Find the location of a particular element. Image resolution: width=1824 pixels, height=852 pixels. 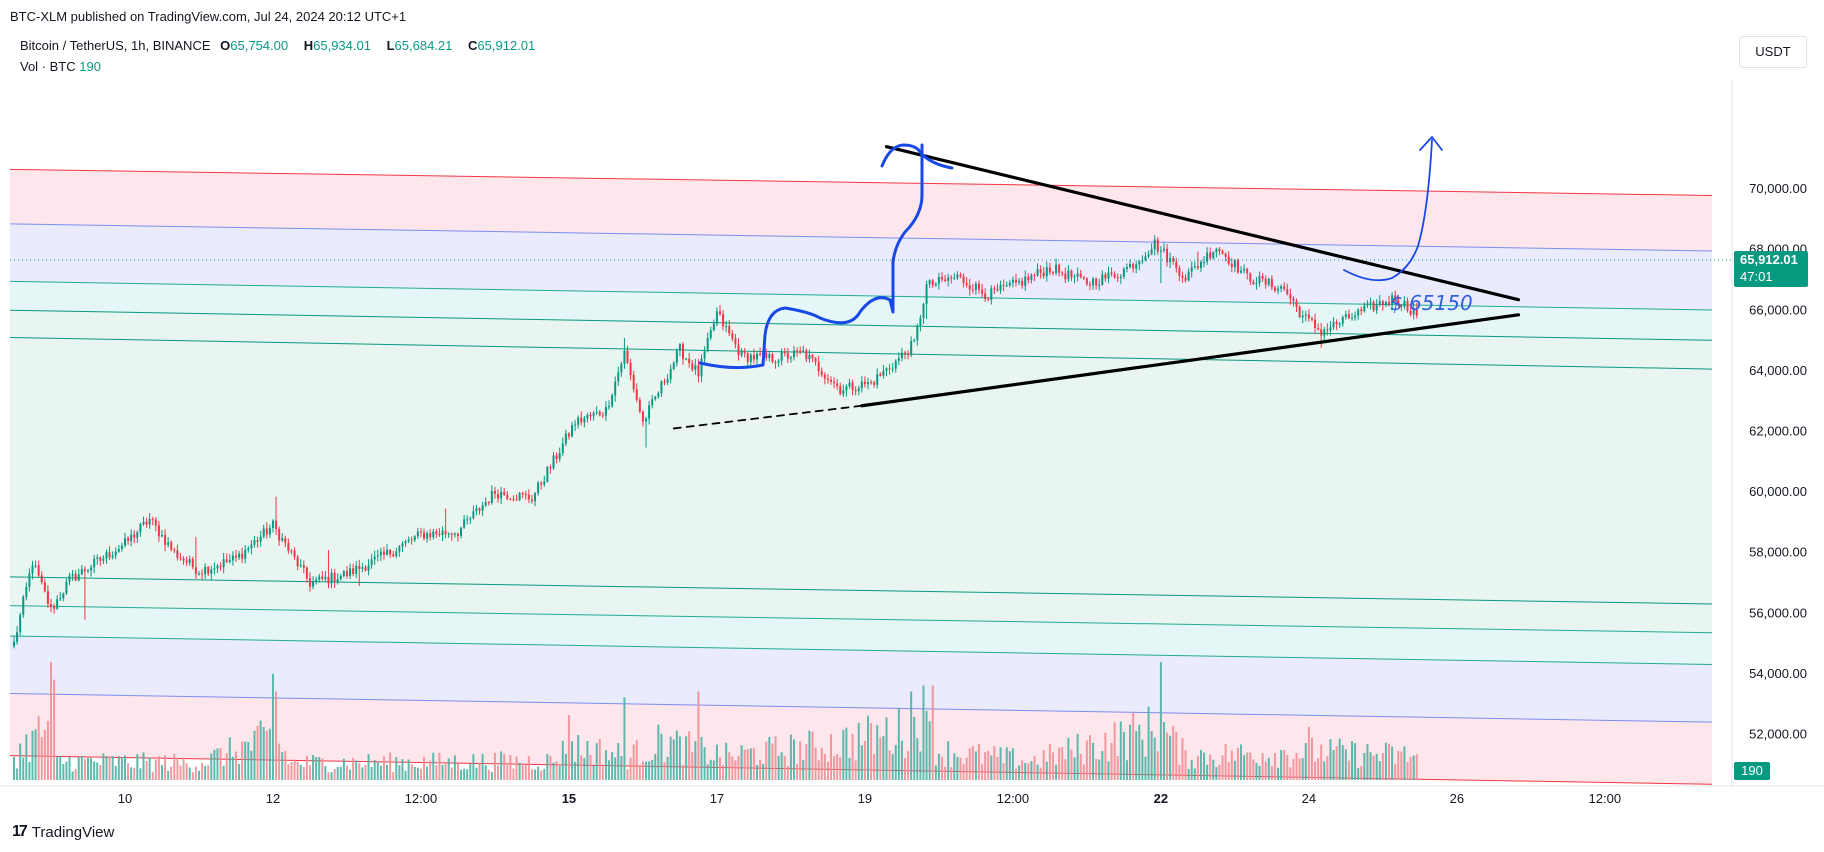

time-tick-label: 22 is located at coordinates (1161, 798).